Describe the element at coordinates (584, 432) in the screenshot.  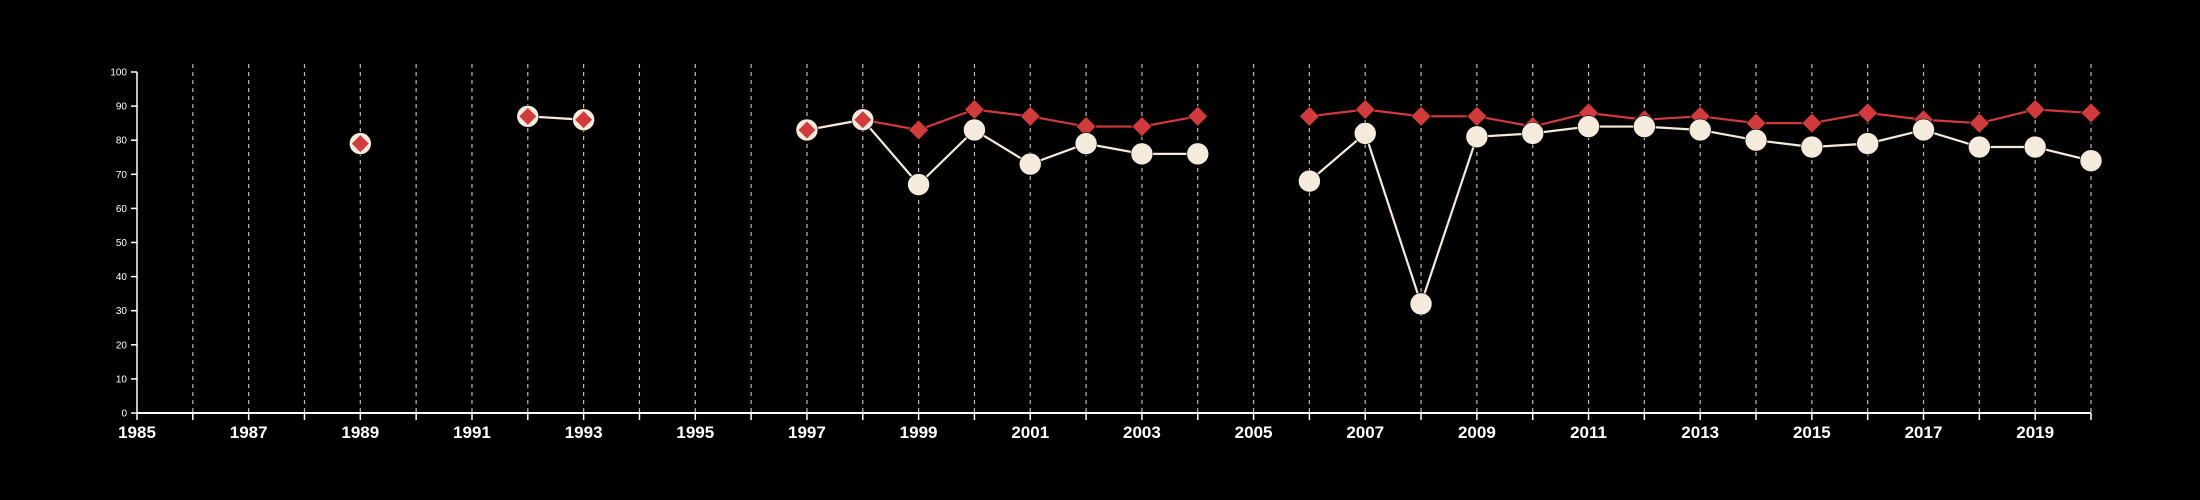
I see `x-tick-label: 1993` at that location.